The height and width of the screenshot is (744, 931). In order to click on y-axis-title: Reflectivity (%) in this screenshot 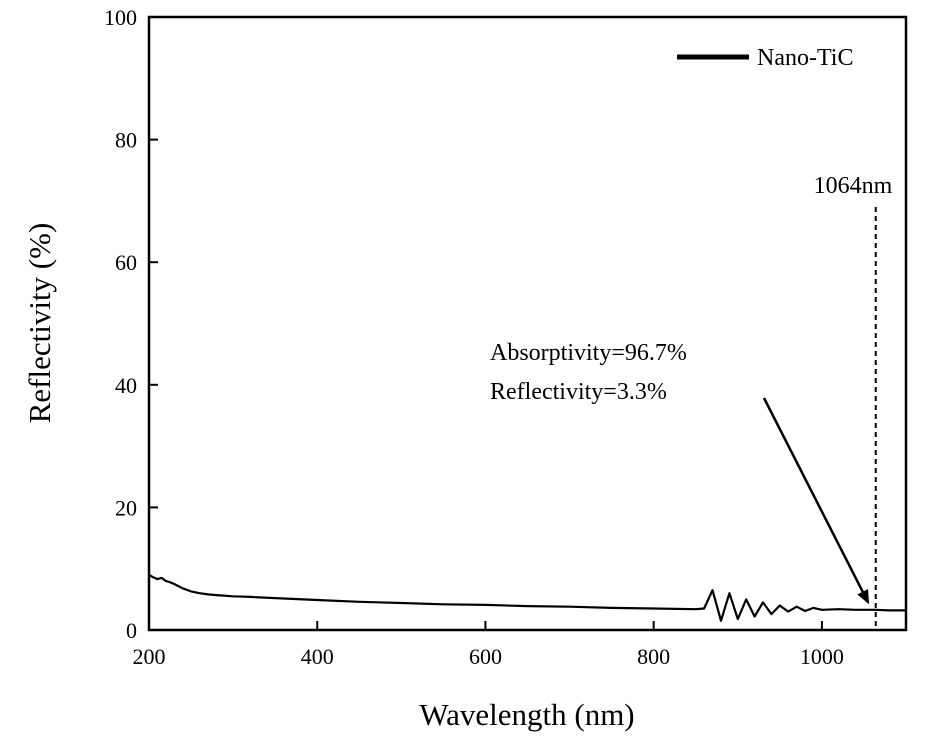, I will do `click(39, 323)`.